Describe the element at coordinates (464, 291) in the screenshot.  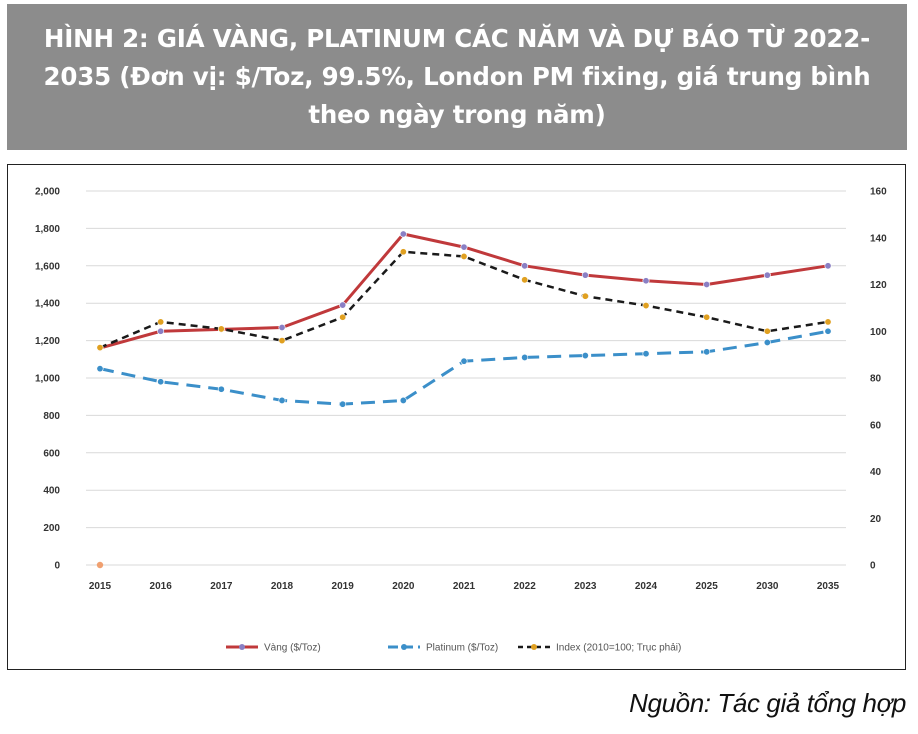
I see `series-line-gold` at that location.